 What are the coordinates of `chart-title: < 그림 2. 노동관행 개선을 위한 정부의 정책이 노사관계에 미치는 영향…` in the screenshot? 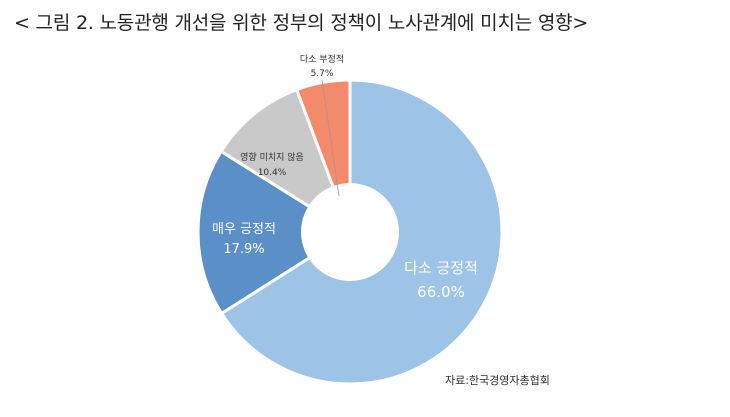 It's located at (301, 23).